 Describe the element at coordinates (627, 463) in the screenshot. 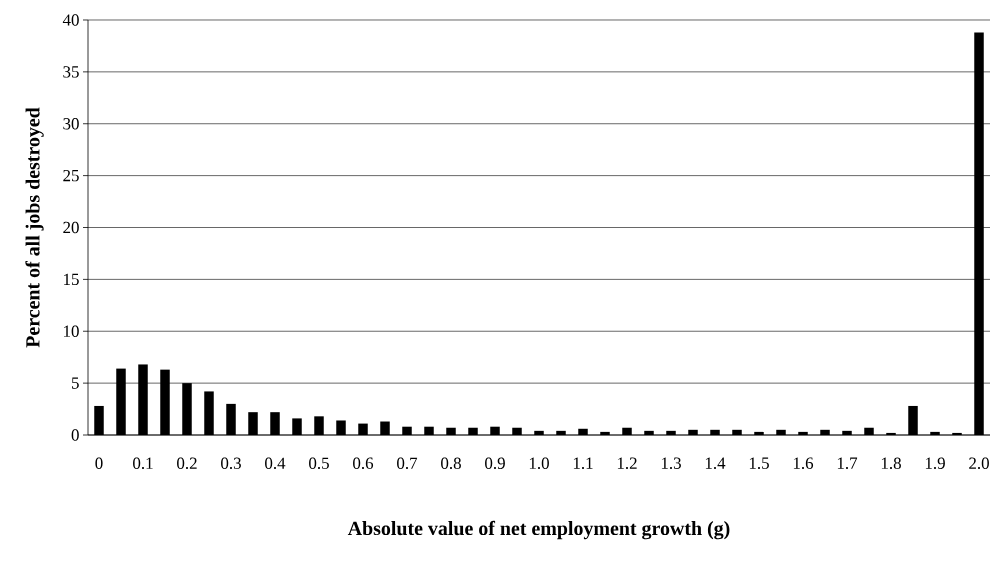

I see `x-tick-label: 1.2` at that location.